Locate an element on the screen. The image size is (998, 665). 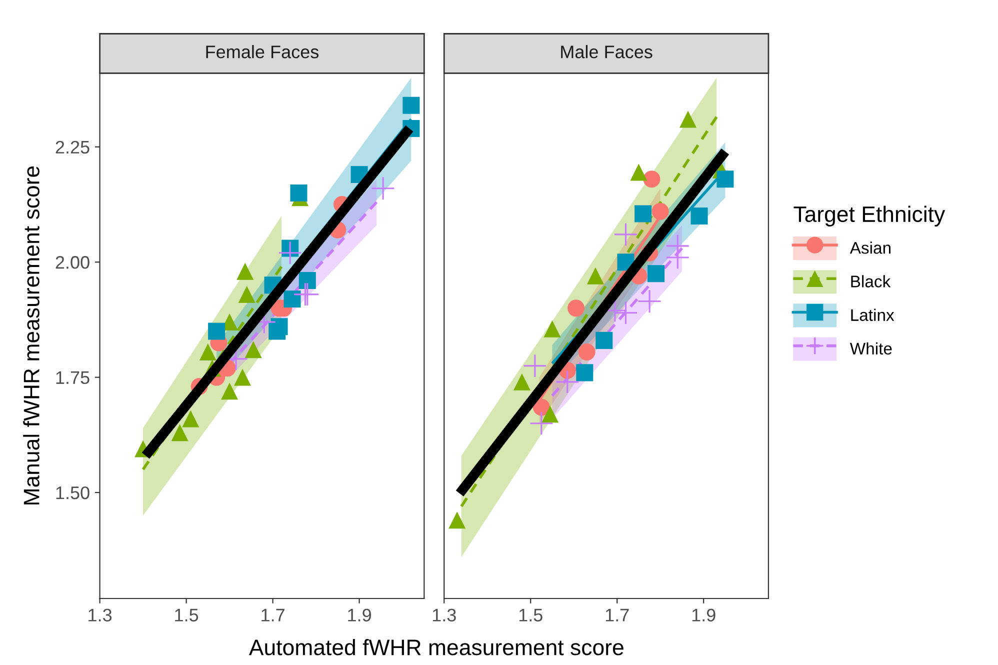
legend-label: Black is located at coordinates (871, 281).